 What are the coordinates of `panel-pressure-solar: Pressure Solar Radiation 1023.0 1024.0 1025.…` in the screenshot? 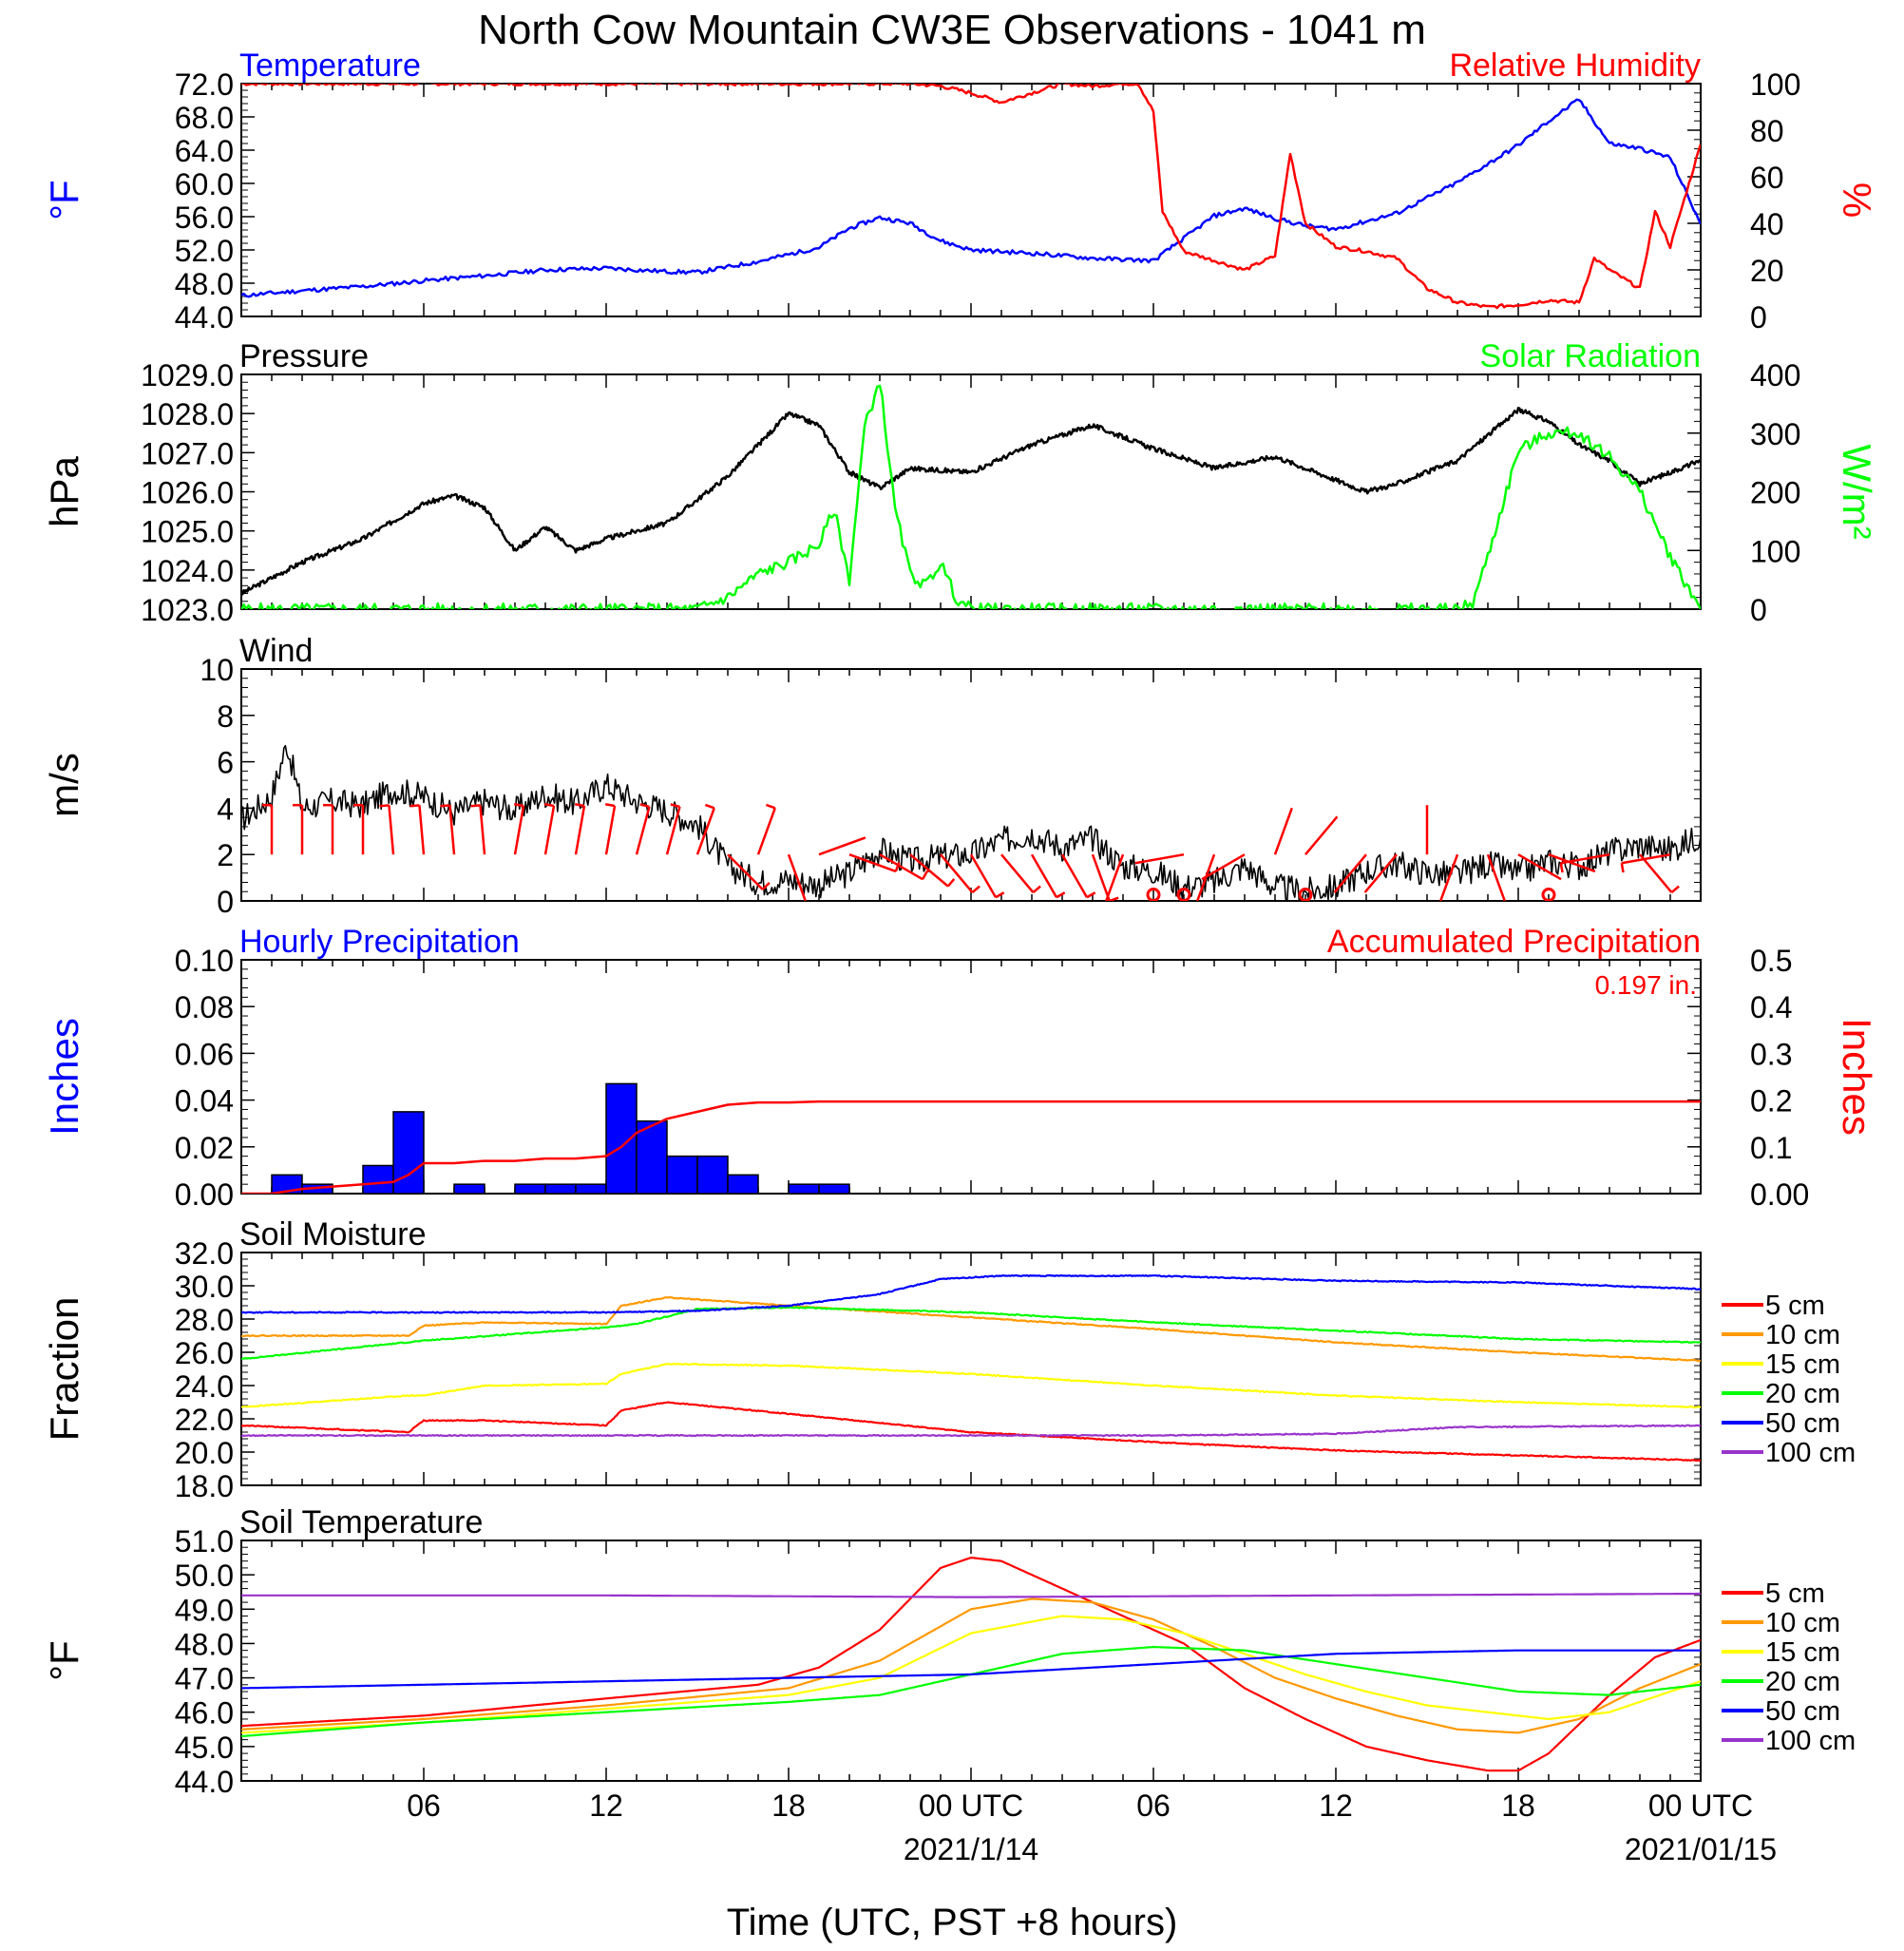 It's located at (960, 483).